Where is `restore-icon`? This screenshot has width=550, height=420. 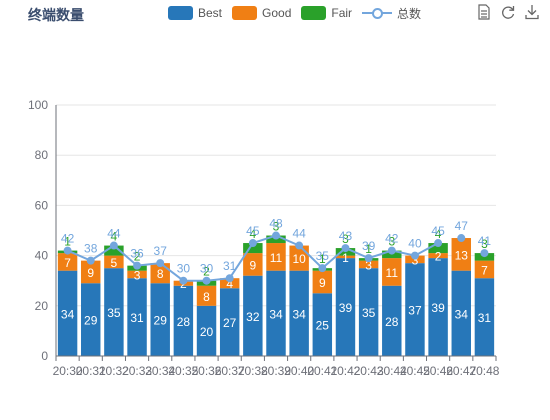
restore-icon is located at coordinates (508, 12).